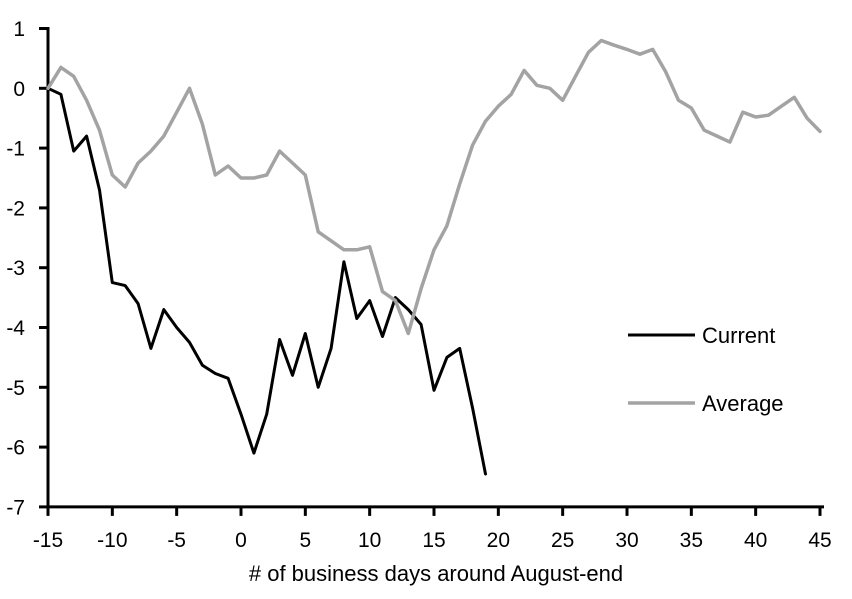 This screenshot has height=599, width=852. Describe the element at coordinates (738, 335) in the screenshot. I see `legend-label-current: Current` at that location.